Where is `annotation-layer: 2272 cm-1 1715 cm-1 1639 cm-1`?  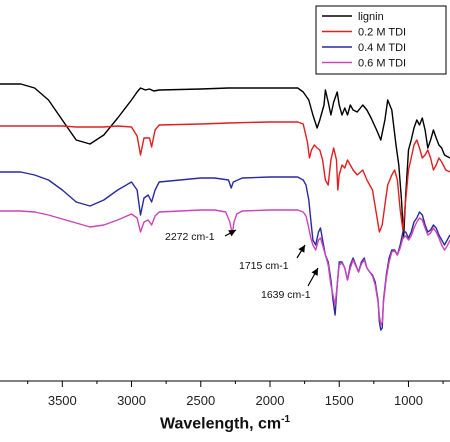
annotation-layer: 2272 cm-1 1715 cm-1 1639 cm-1 is located at coordinates (242, 265).